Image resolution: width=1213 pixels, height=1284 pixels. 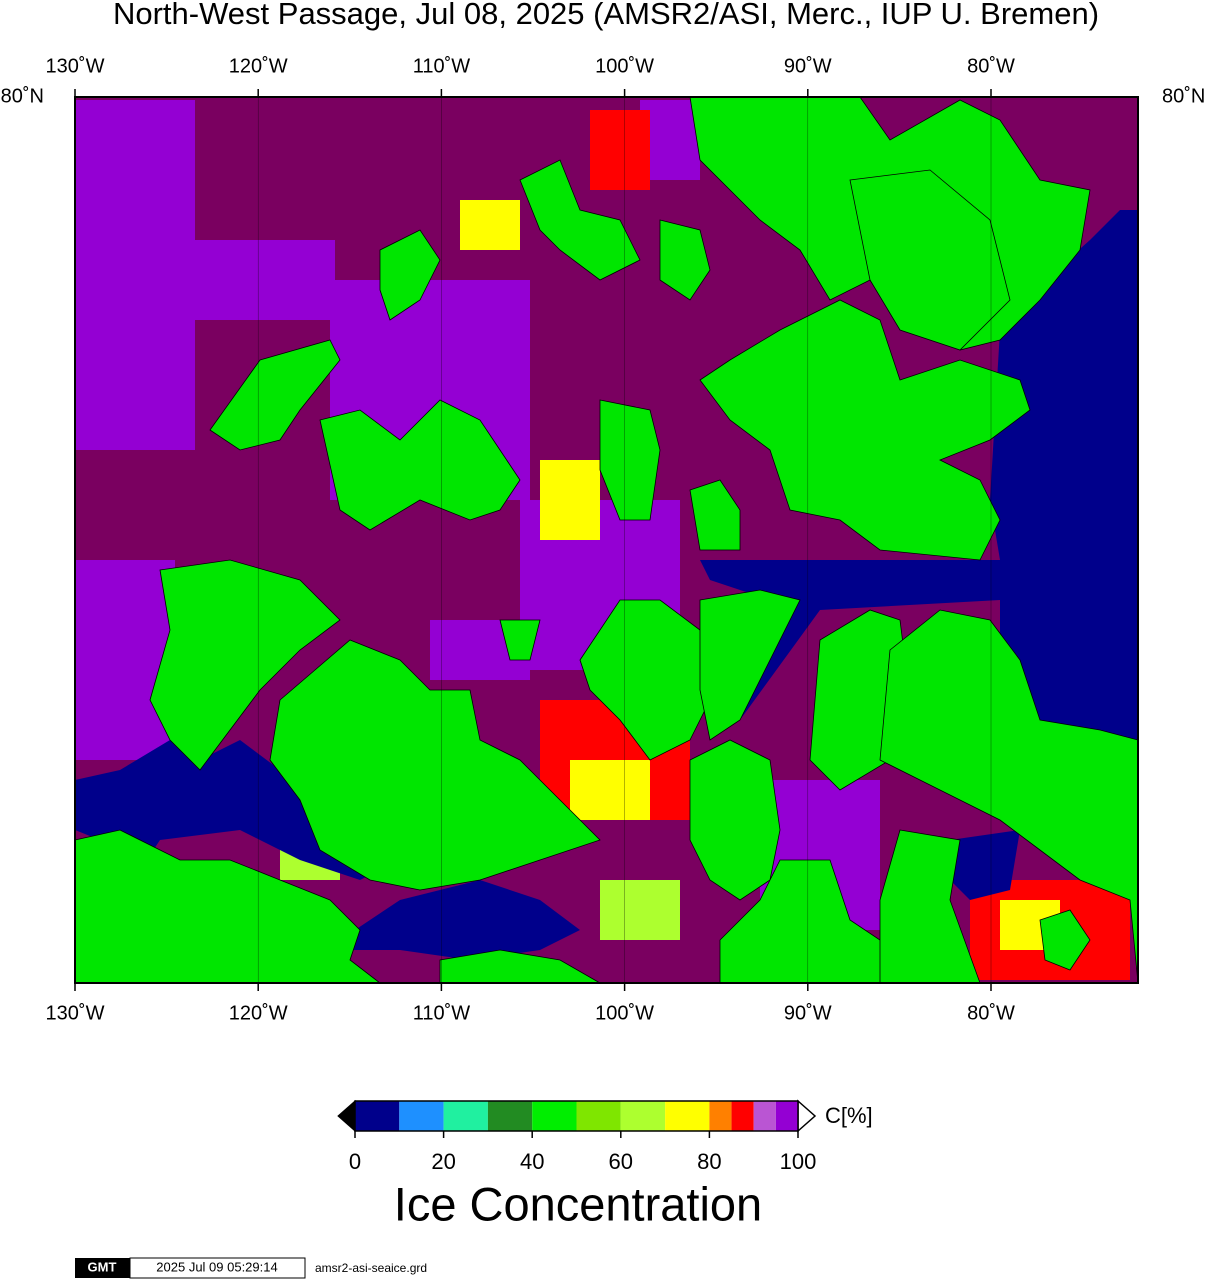 I want to click on logo: GMT, so click(x=102, y=1266).